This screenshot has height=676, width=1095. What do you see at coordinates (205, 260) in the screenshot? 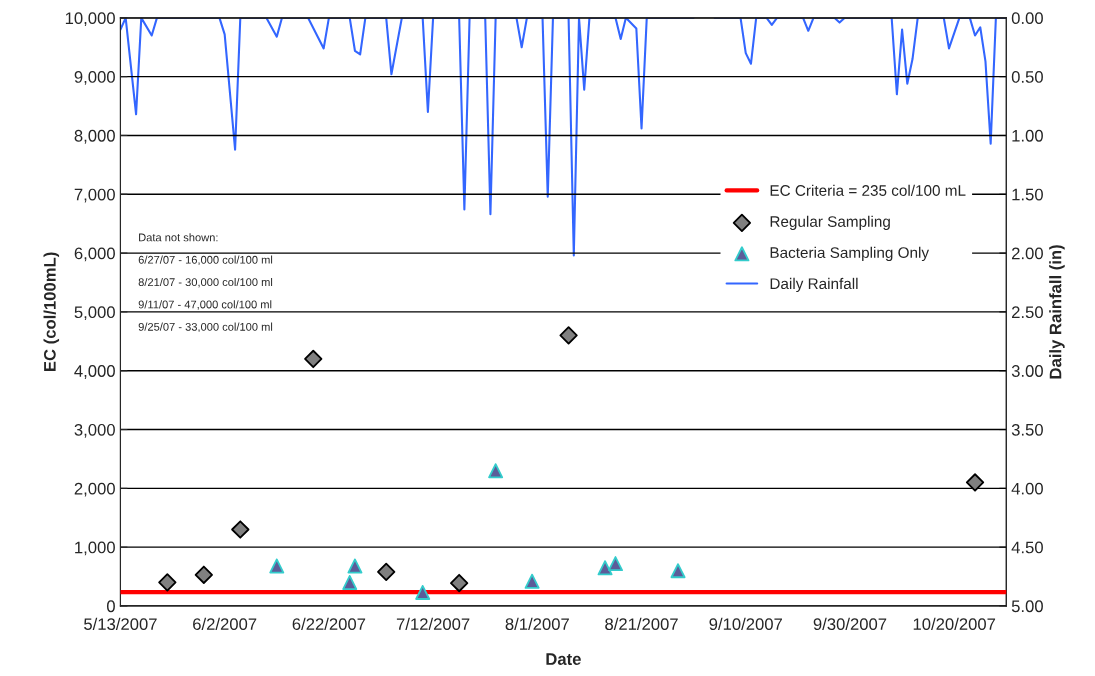
I see `annotation: 6/27/07 - 16,000 col/100 ml` at bounding box center [205, 260].